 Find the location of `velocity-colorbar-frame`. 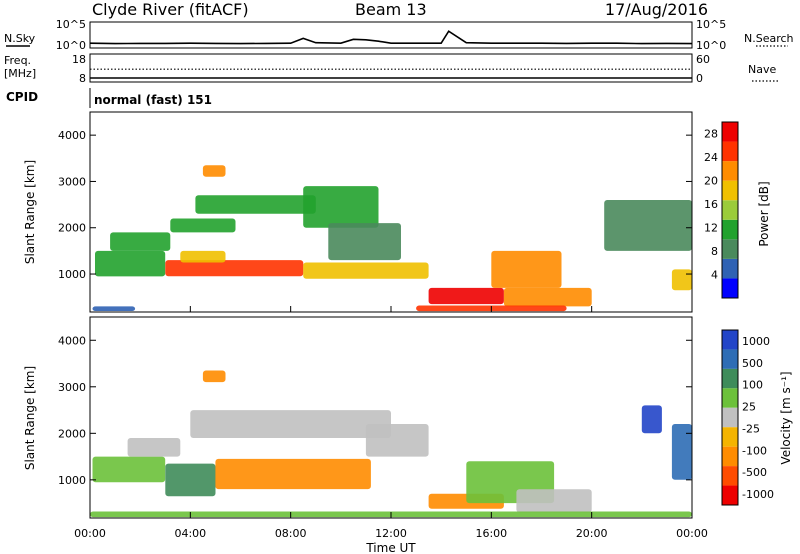

velocity-colorbar-frame is located at coordinates (730, 417).